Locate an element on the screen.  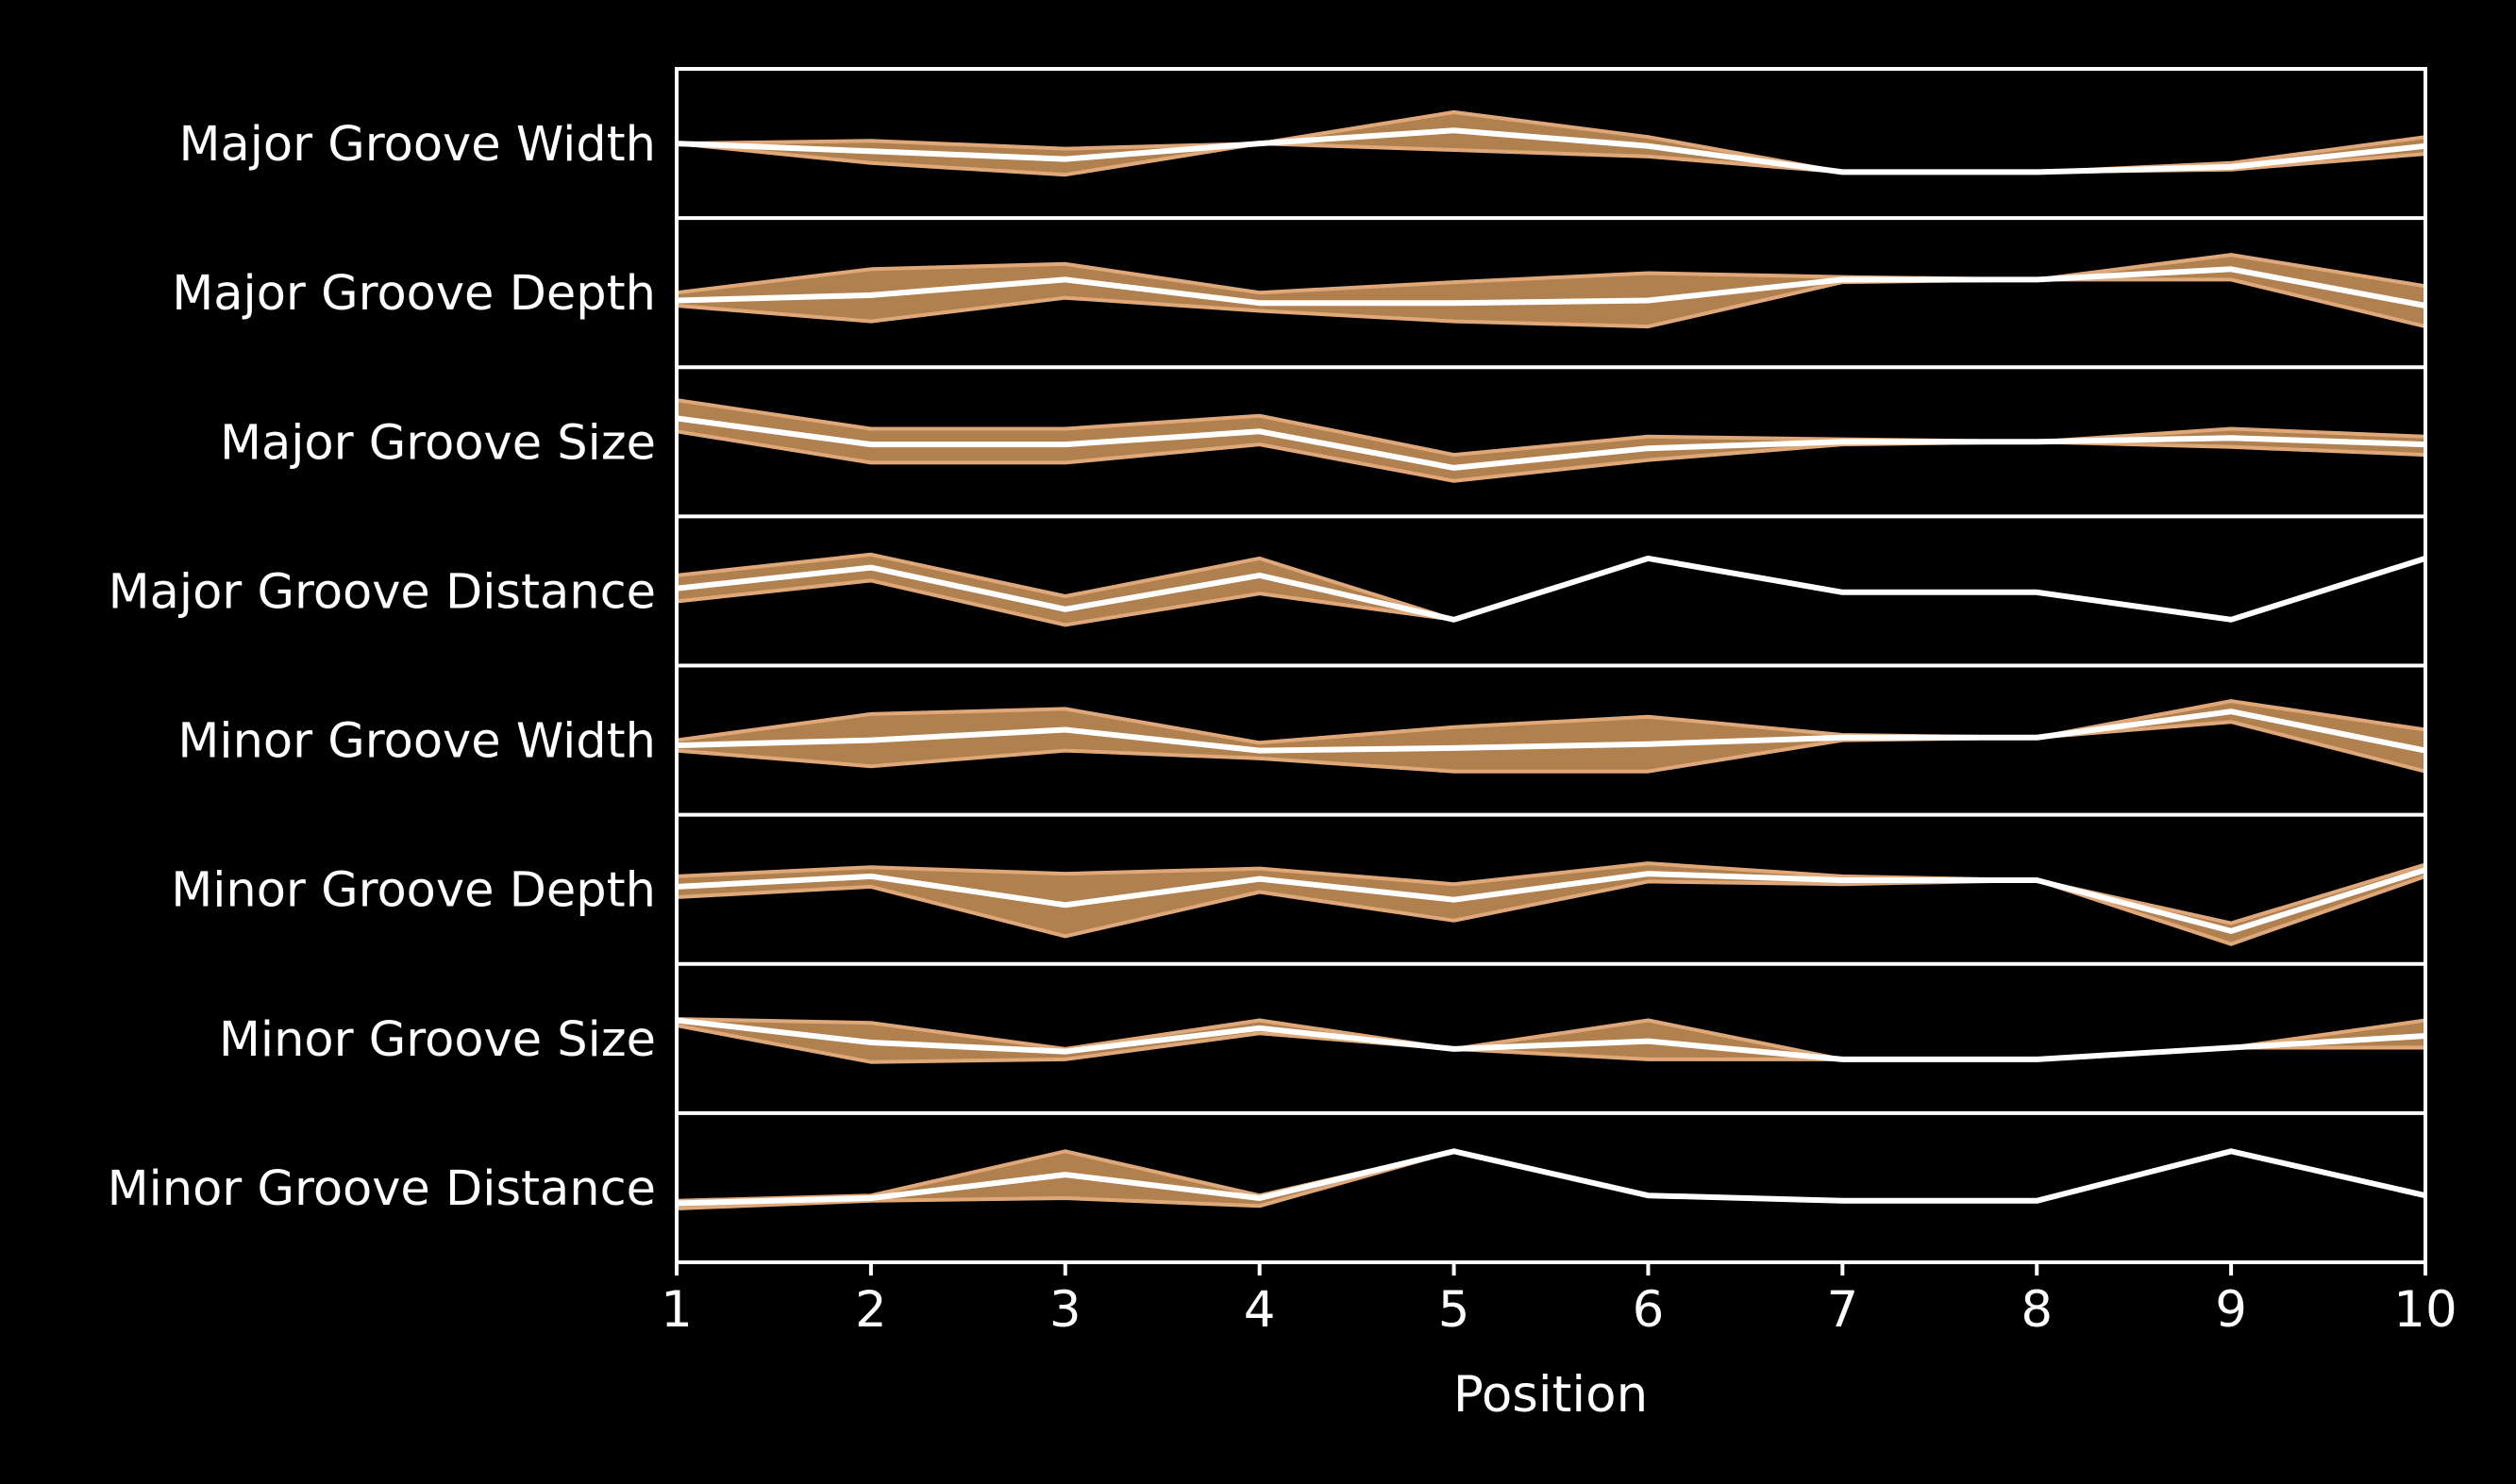
row-label: Major Groove Size is located at coordinates (438, 443).